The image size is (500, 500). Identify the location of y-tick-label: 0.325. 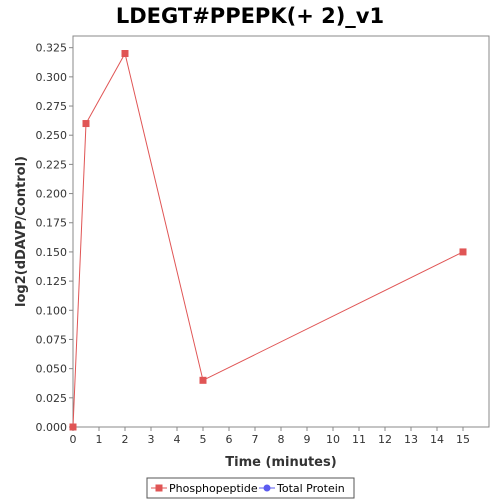
(52, 48).